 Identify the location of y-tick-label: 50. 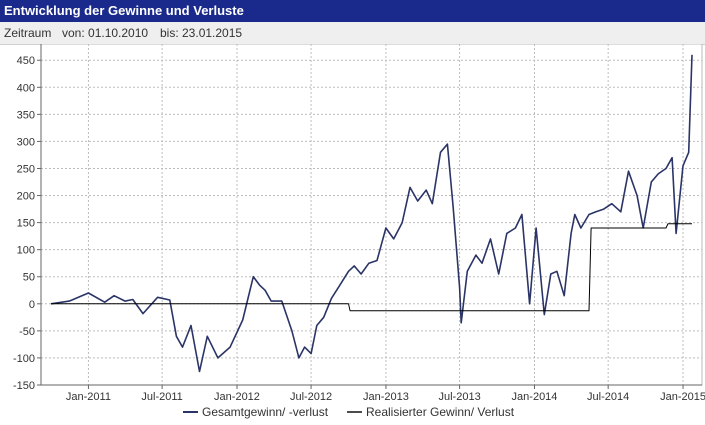
(29, 278).